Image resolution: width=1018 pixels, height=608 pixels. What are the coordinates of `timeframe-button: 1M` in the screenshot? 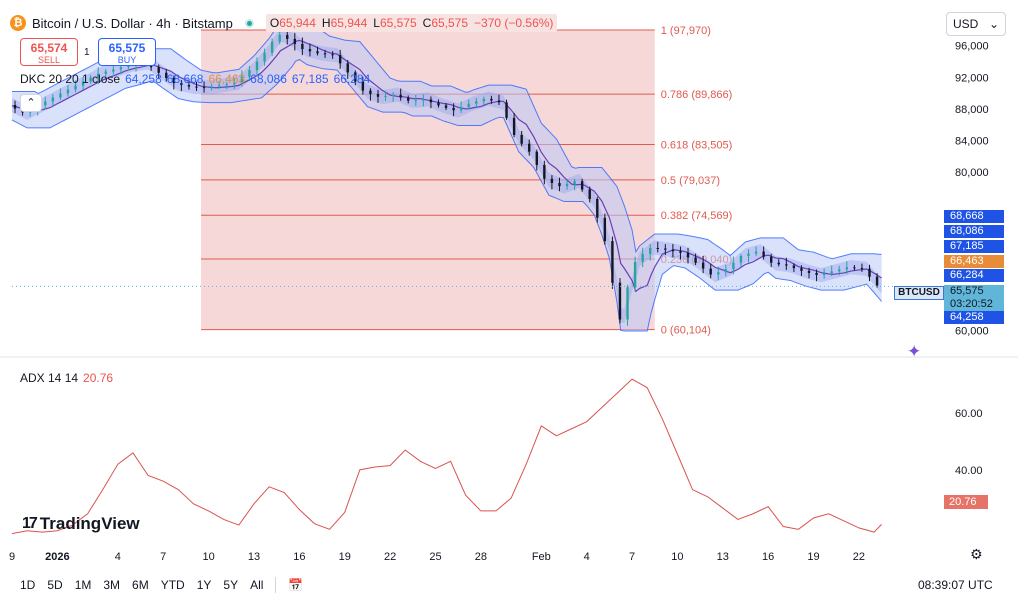 It's located at (83, 585).